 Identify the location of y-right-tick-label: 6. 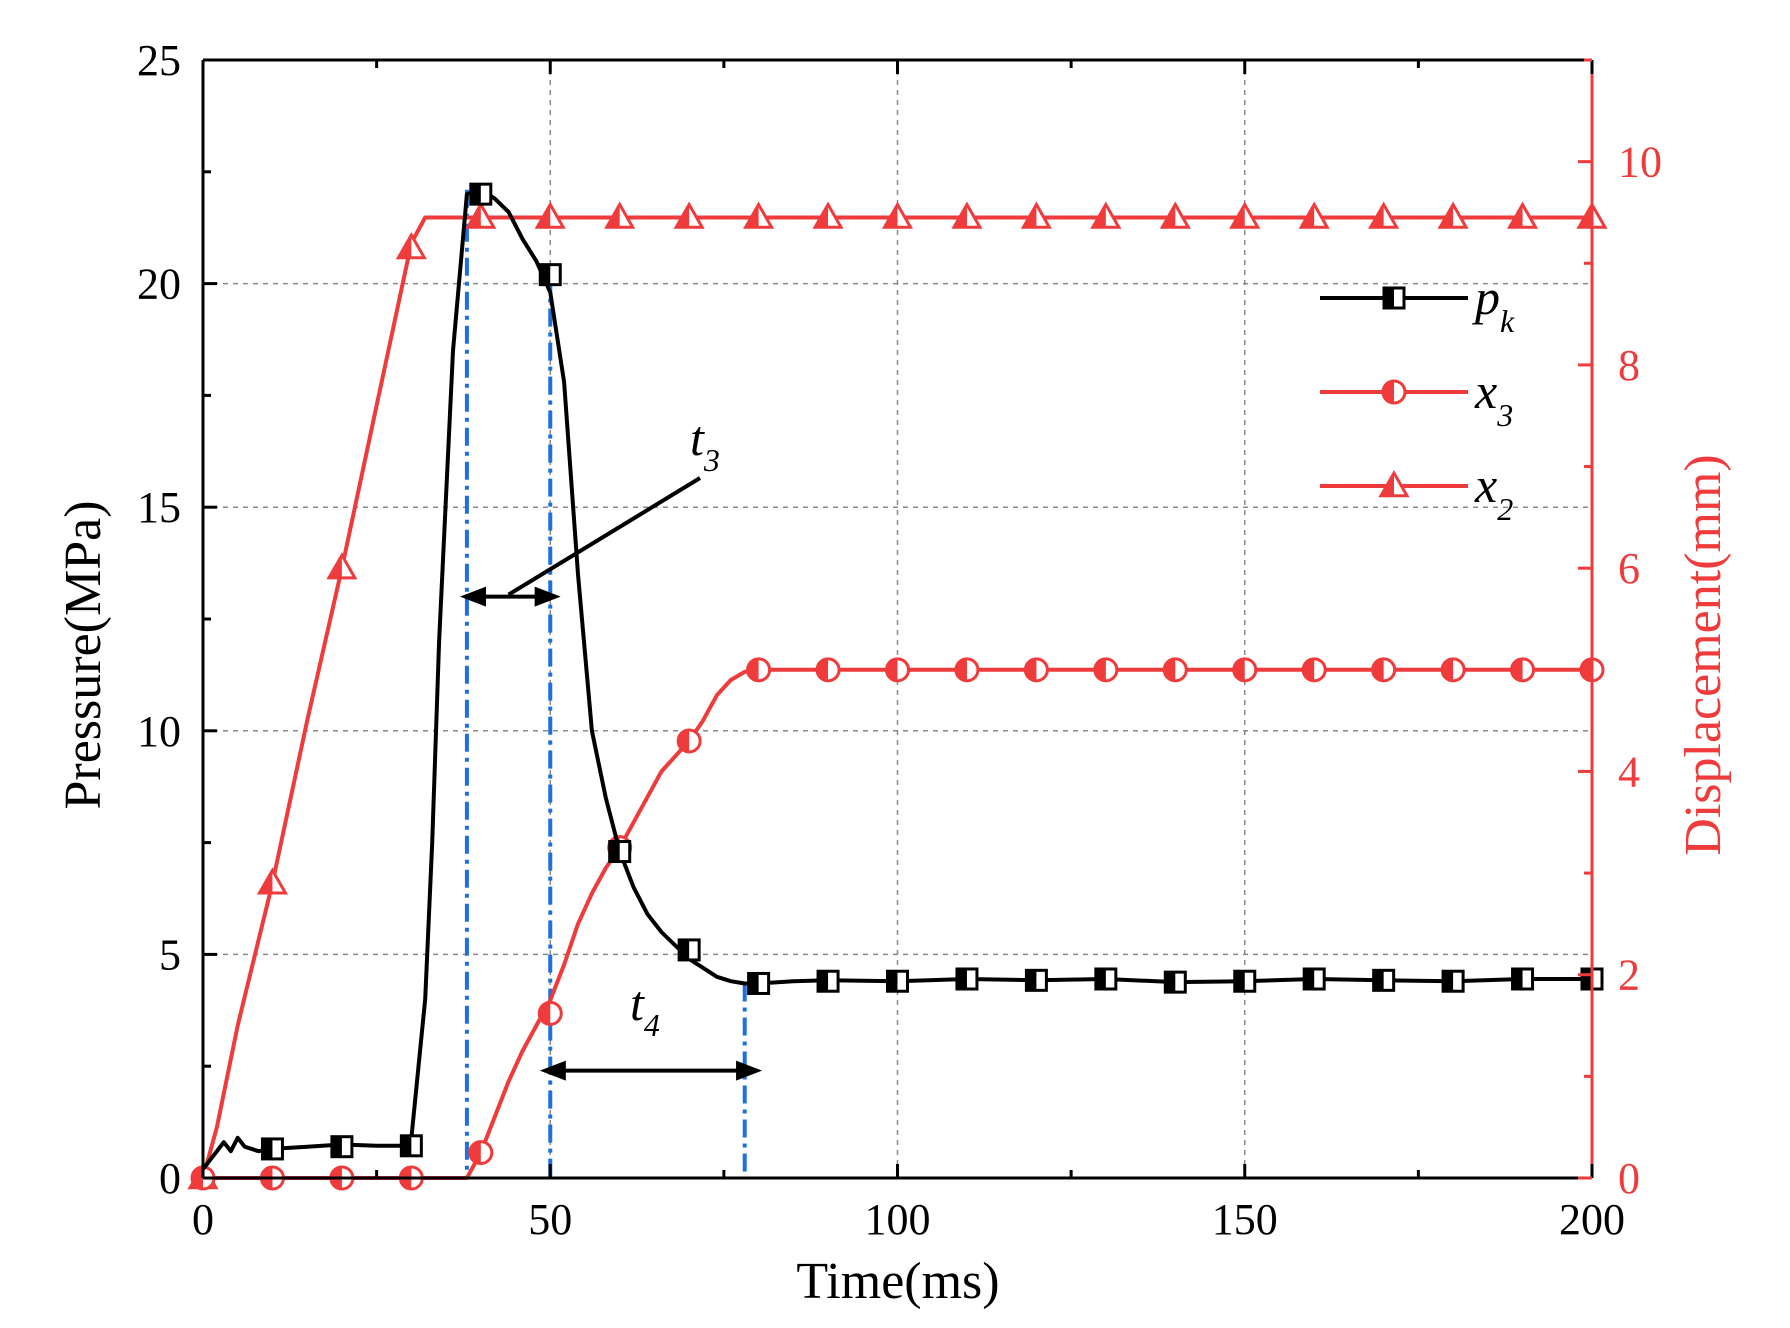
(1629, 568).